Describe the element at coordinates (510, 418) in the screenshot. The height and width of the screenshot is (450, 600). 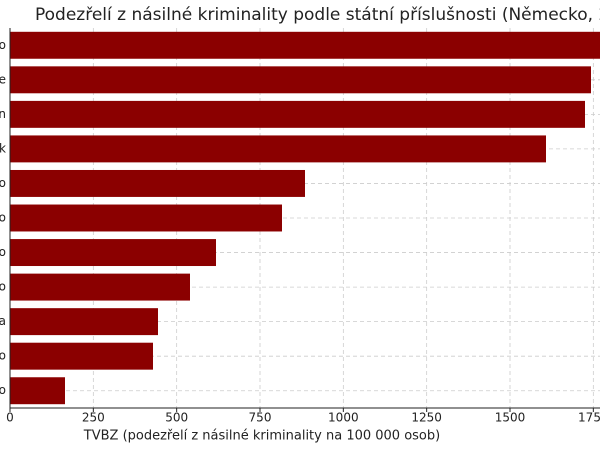
I see `x-tick-label: 1500` at that location.